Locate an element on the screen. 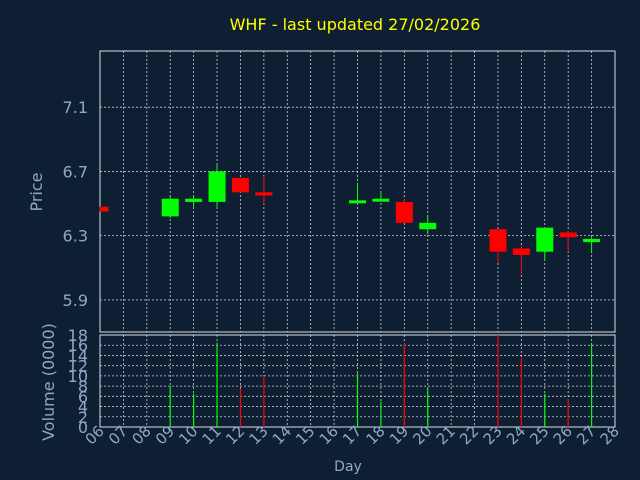 The height and width of the screenshot is (480, 640). price-tick-label: 6.7 is located at coordinates (75, 171).